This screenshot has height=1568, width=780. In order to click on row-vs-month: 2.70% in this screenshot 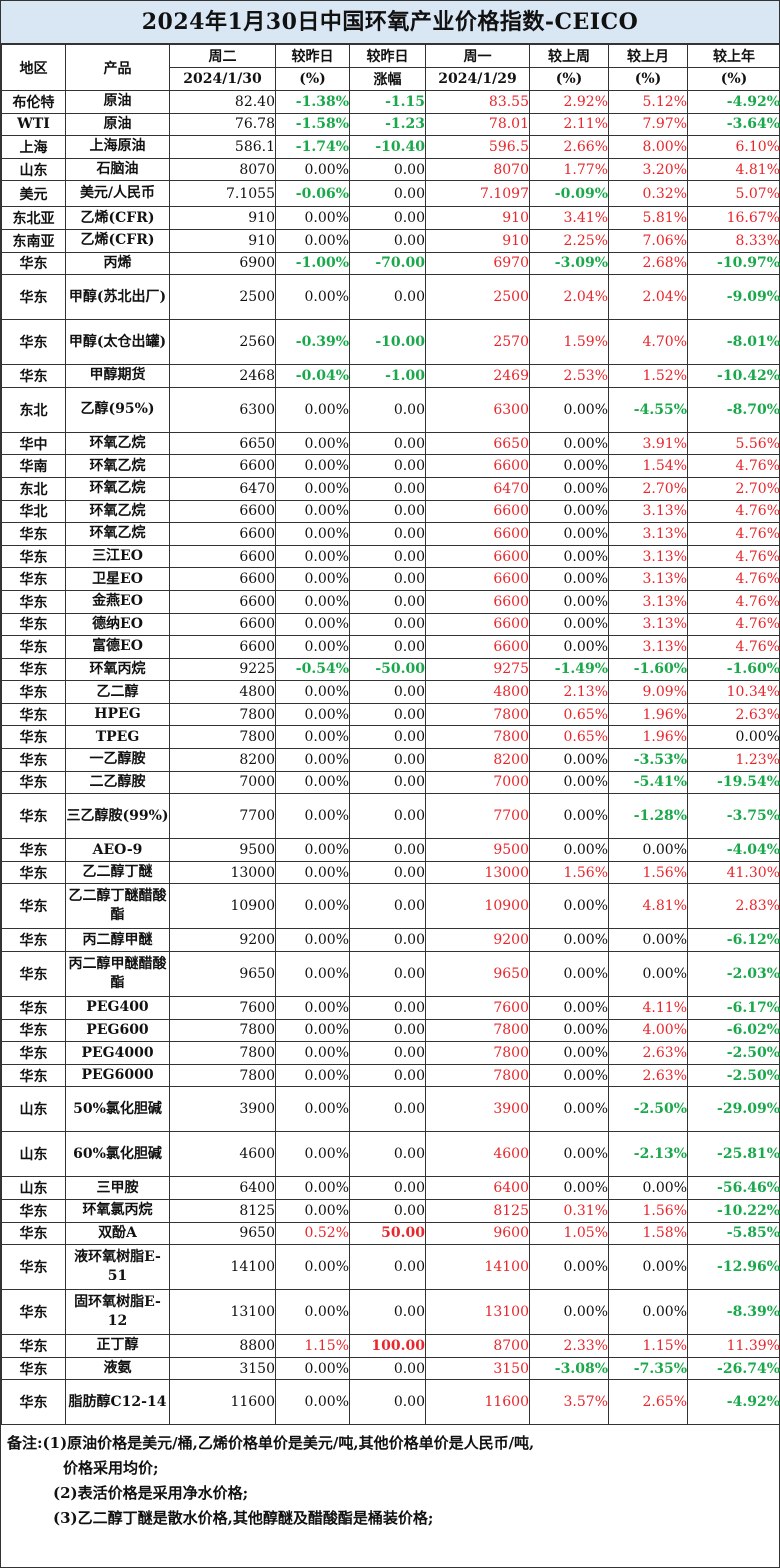, I will do `click(648, 488)`.